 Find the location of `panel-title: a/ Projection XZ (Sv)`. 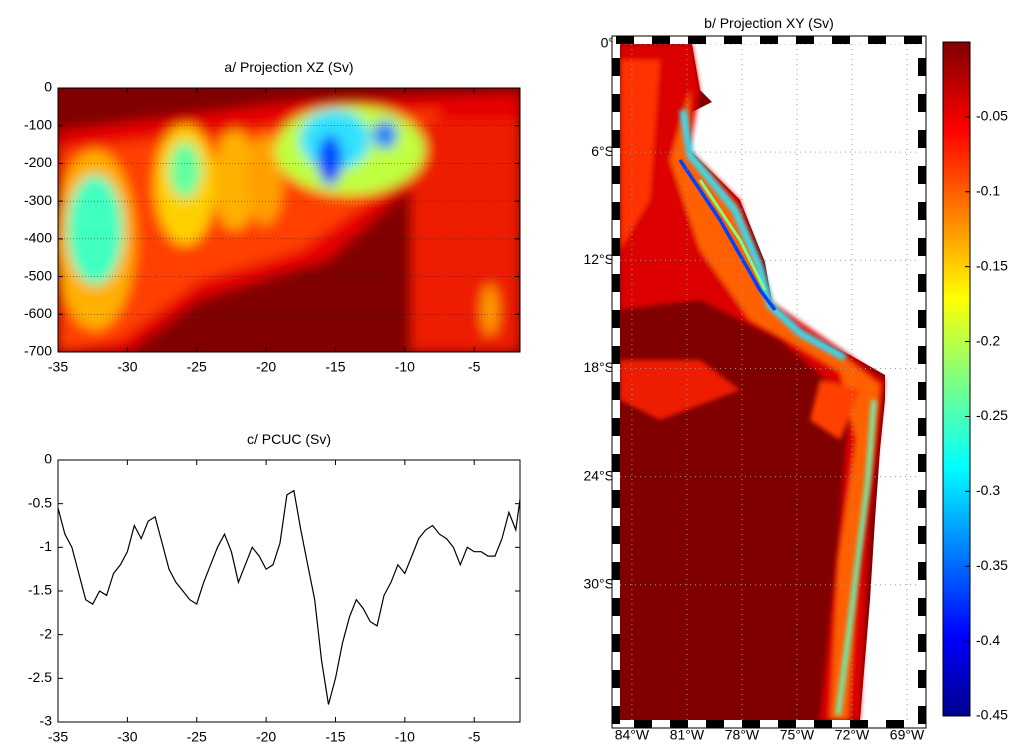

panel-title: a/ Projection XZ (Sv) is located at coordinates (288, 67).